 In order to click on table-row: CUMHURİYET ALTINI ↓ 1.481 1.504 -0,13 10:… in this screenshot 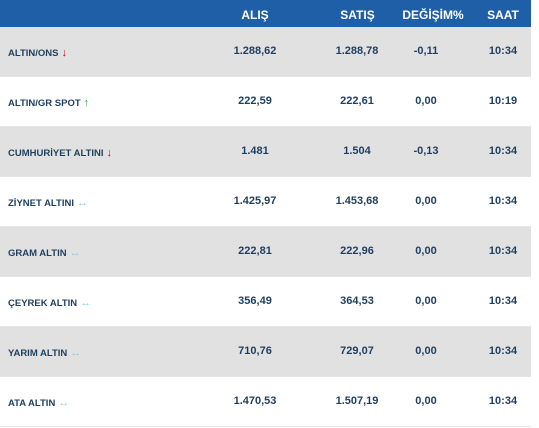, I will do `click(265, 152)`.